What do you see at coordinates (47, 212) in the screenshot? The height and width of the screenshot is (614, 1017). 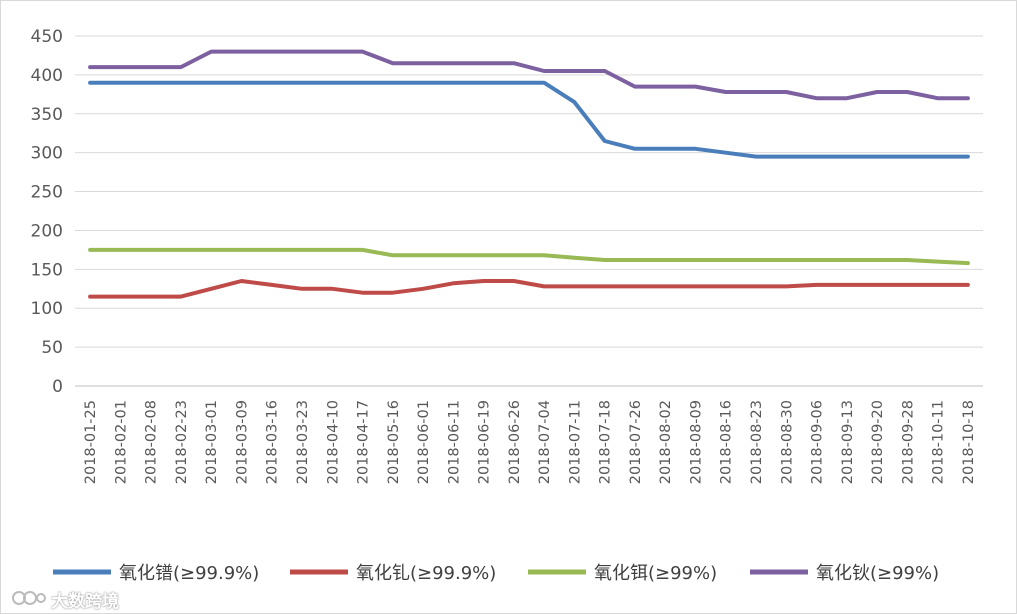 I see `y-axis-ticks: 0 50 100 150 200 250 300 350 400 450` at bounding box center [47, 212].